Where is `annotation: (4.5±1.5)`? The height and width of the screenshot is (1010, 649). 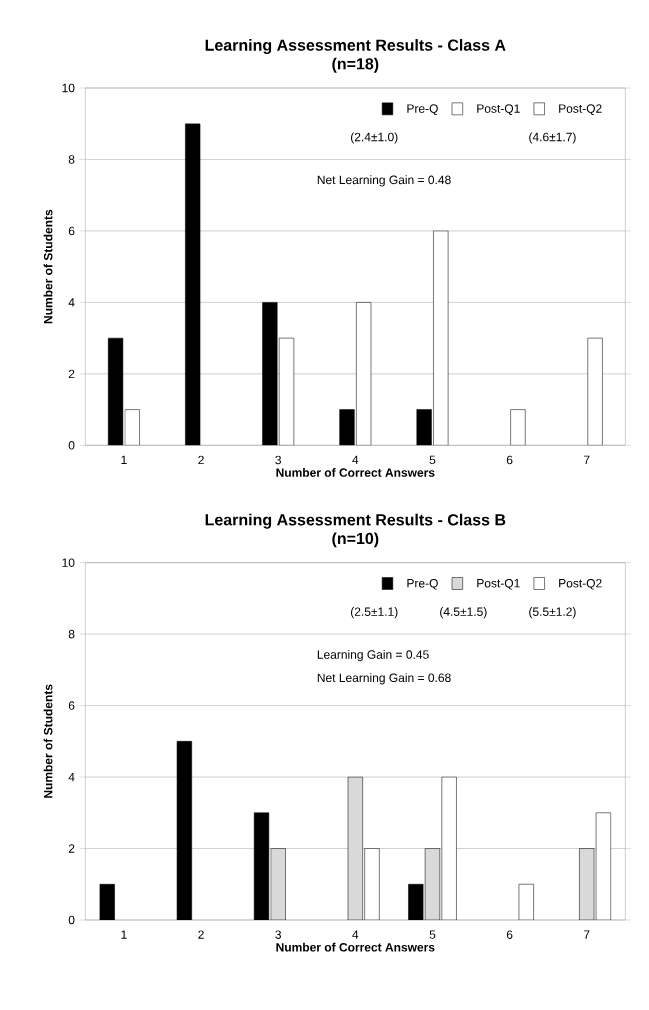
annotation: (4.5±1.5) is located at coordinates (463, 613).